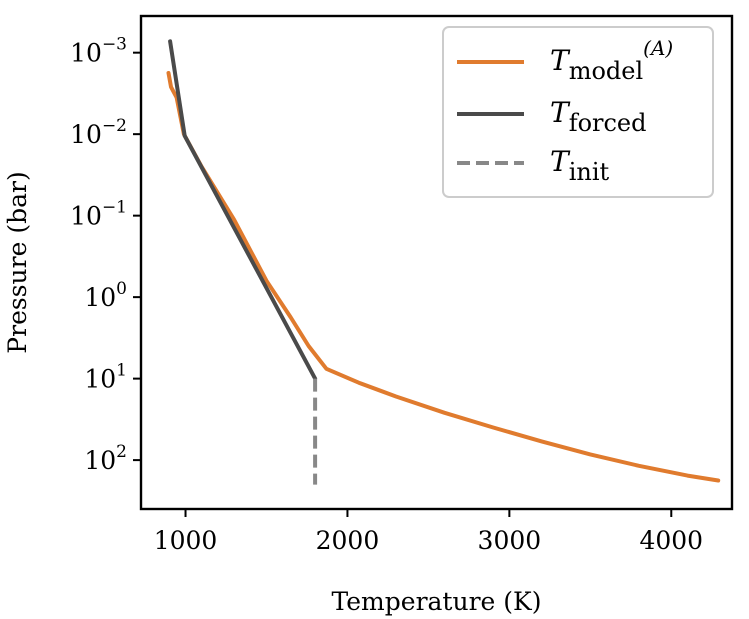 The height and width of the screenshot is (619, 749). What do you see at coordinates (105, 377) in the screenshot?
I see `y-tick-label: 10¹` at bounding box center [105, 377].